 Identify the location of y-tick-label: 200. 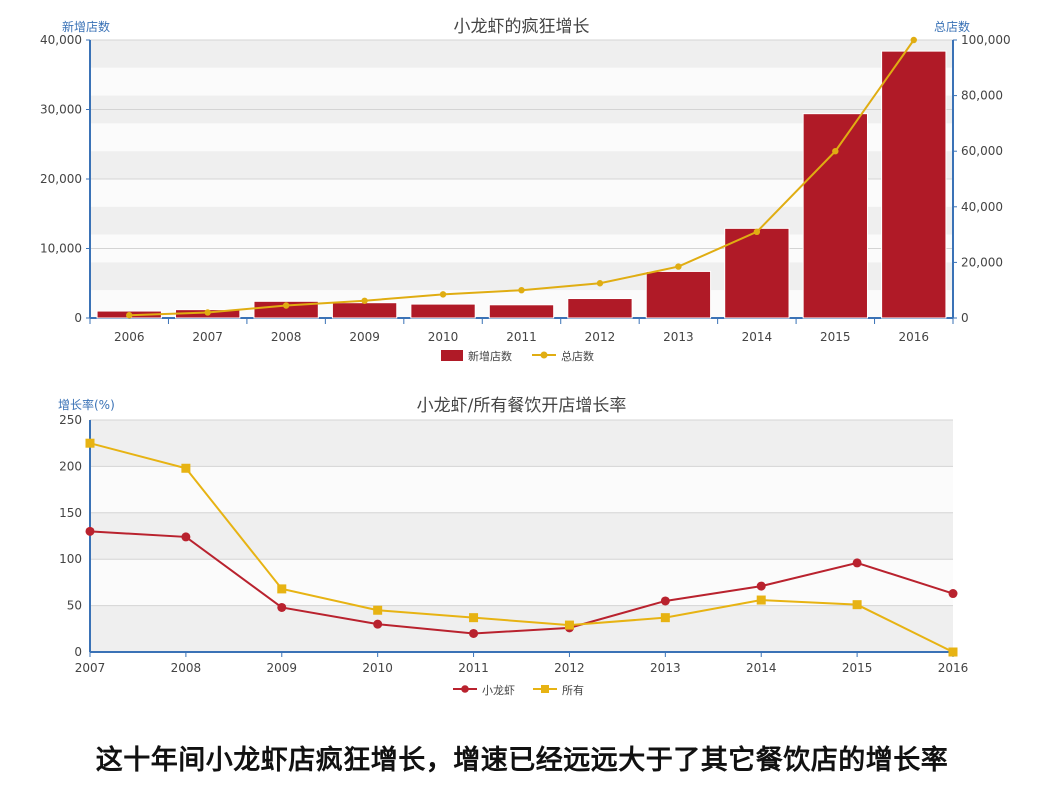
(70, 466).